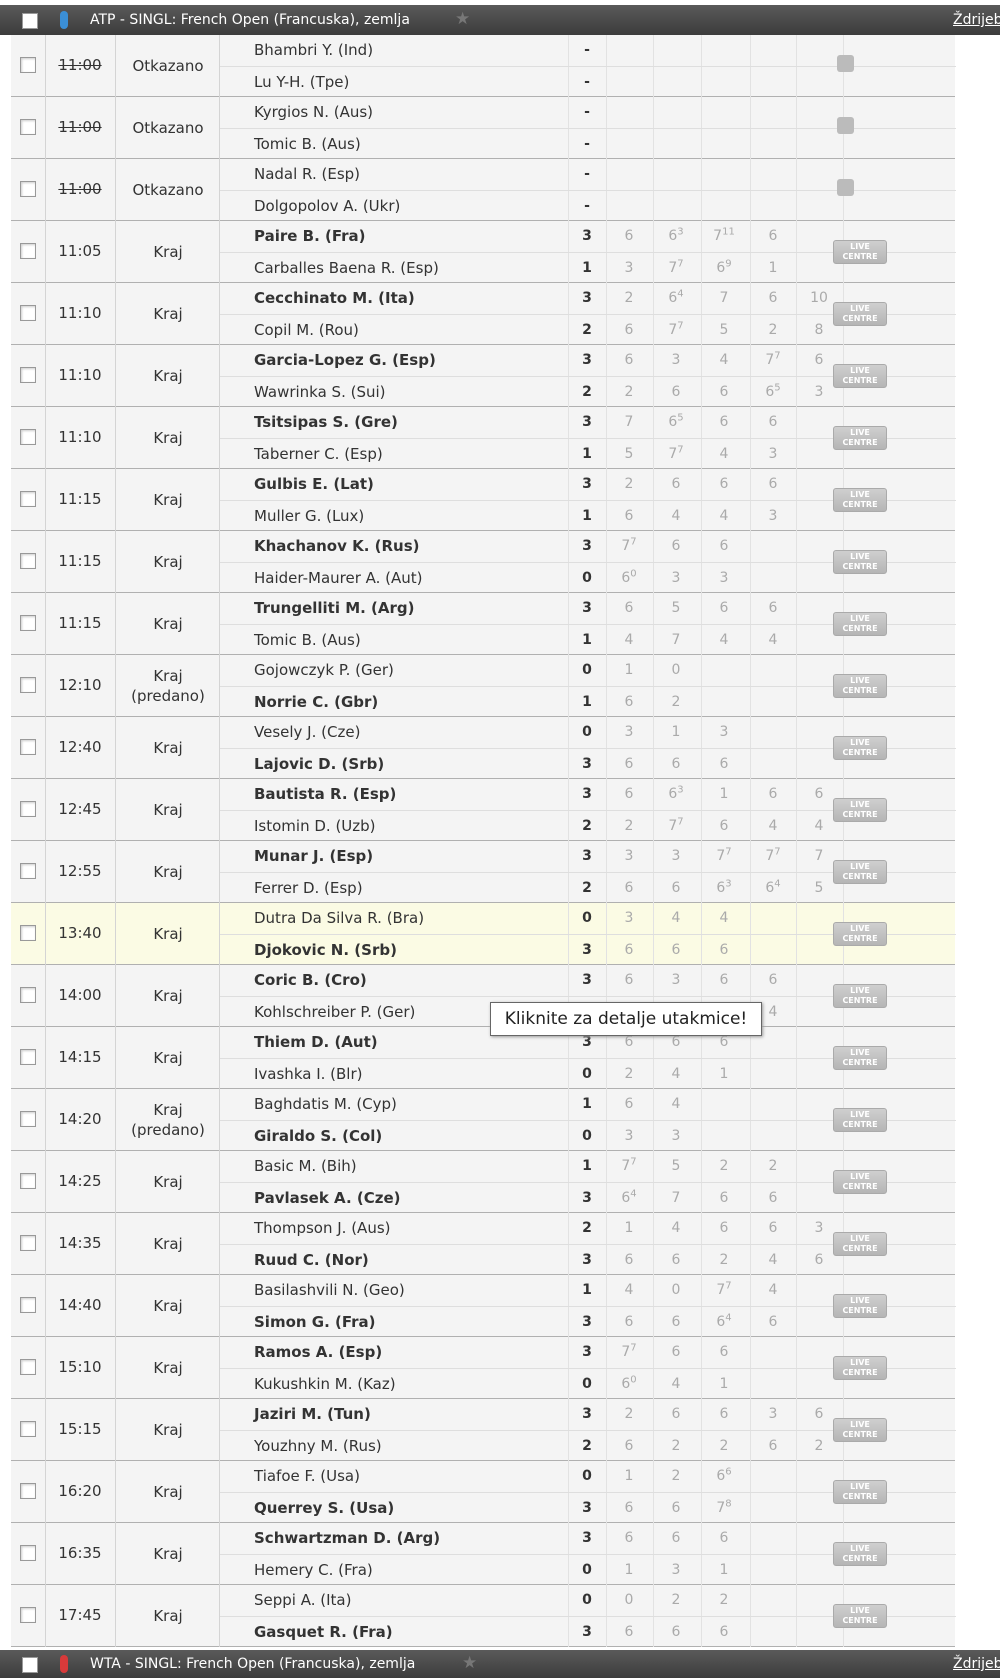  What do you see at coordinates (64, 1664) in the screenshot?
I see `icon` at bounding box center [64, 1664].